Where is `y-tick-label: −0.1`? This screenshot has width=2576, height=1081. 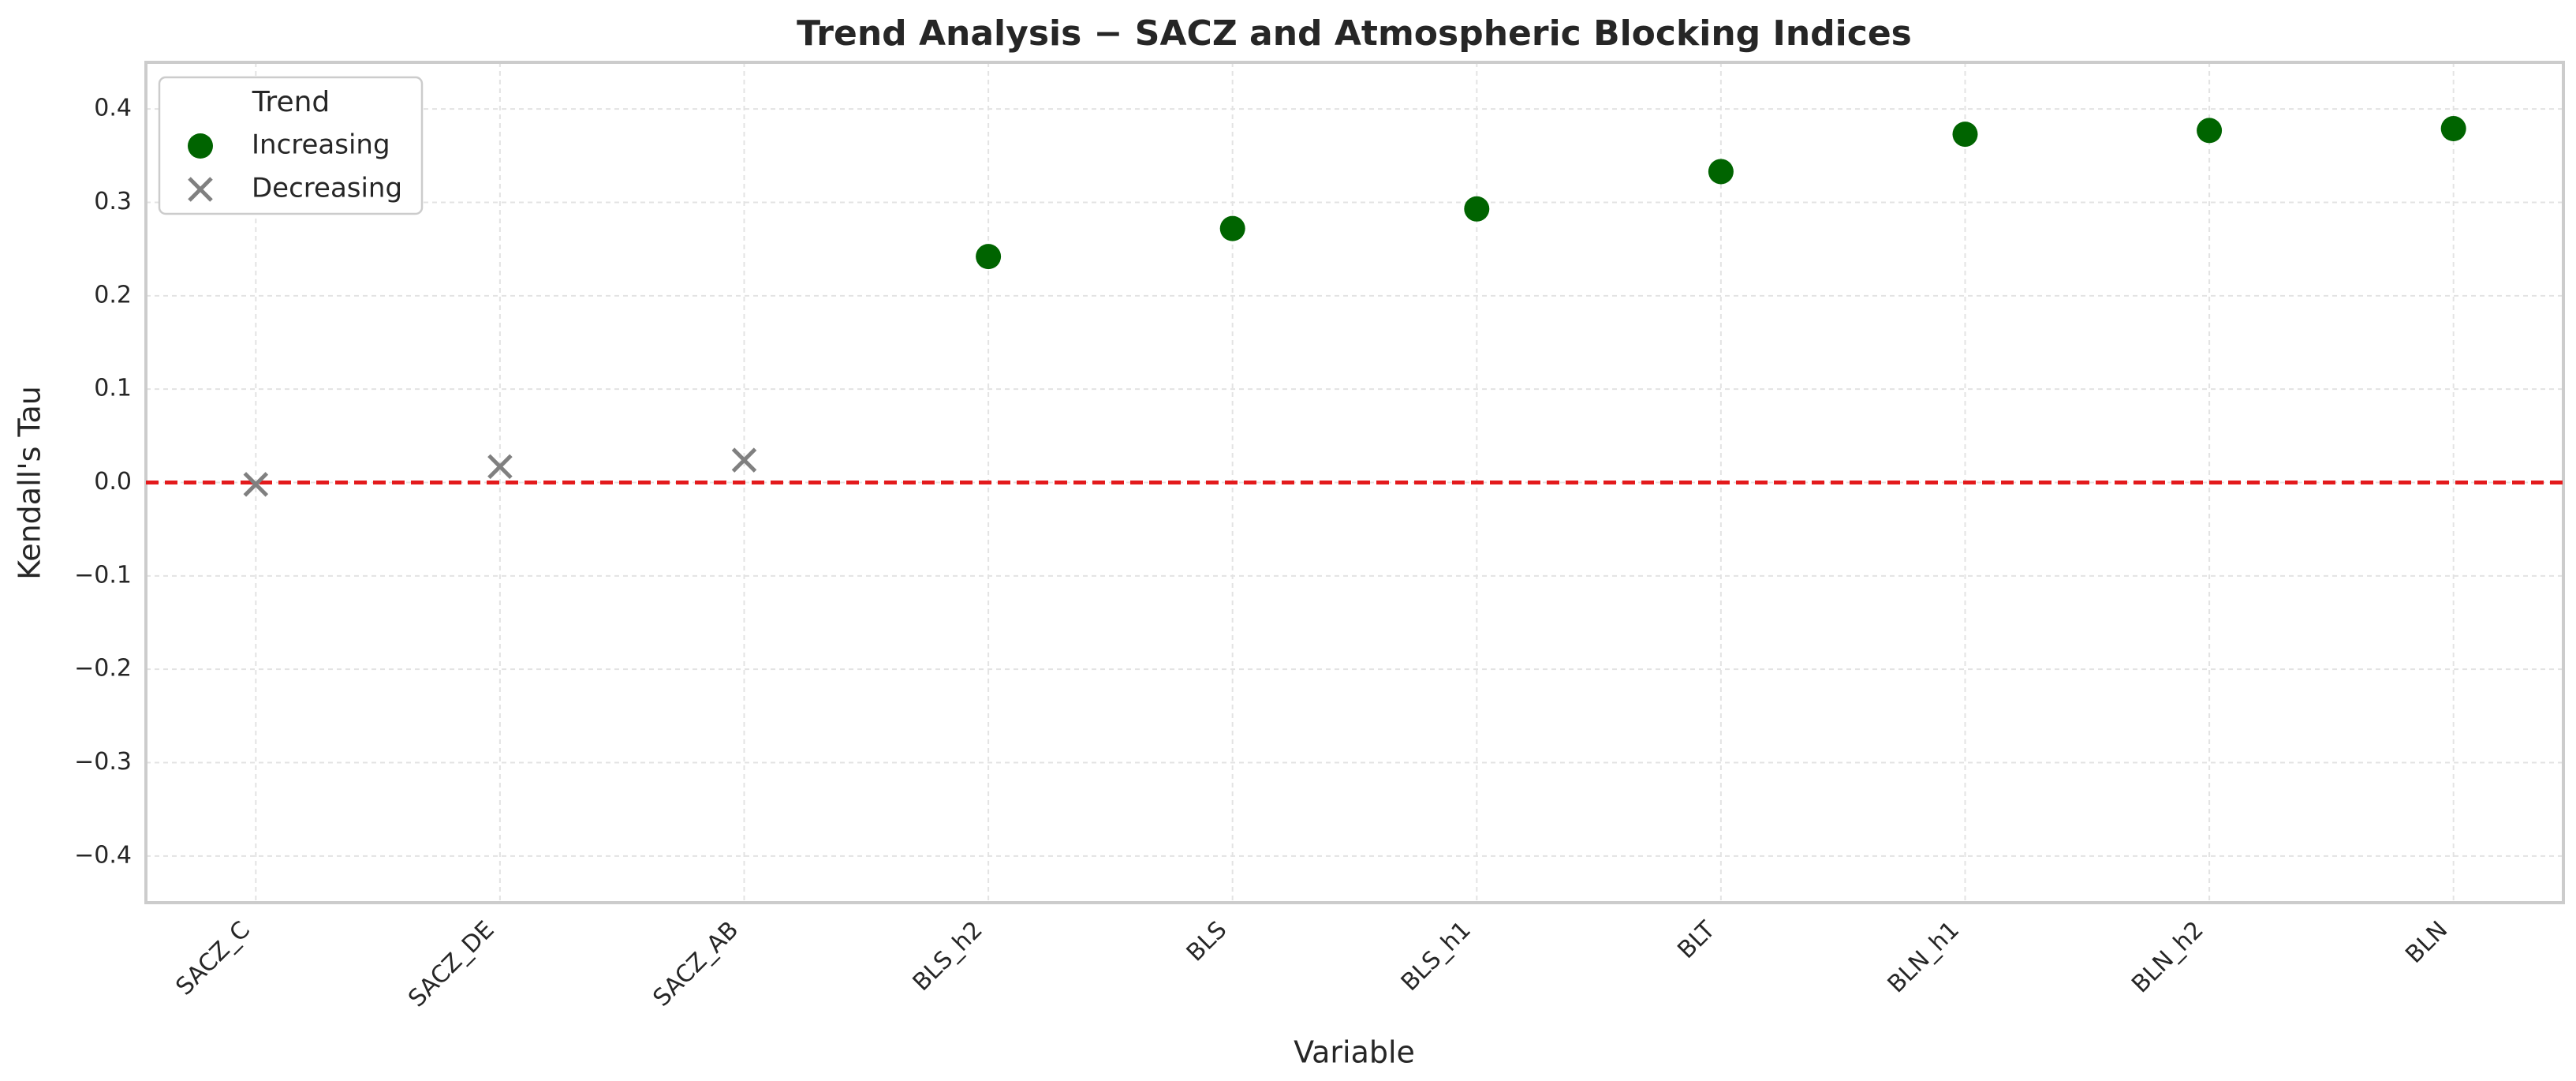
y-tick-label: −0.1 is located at coordinates (103, 575).